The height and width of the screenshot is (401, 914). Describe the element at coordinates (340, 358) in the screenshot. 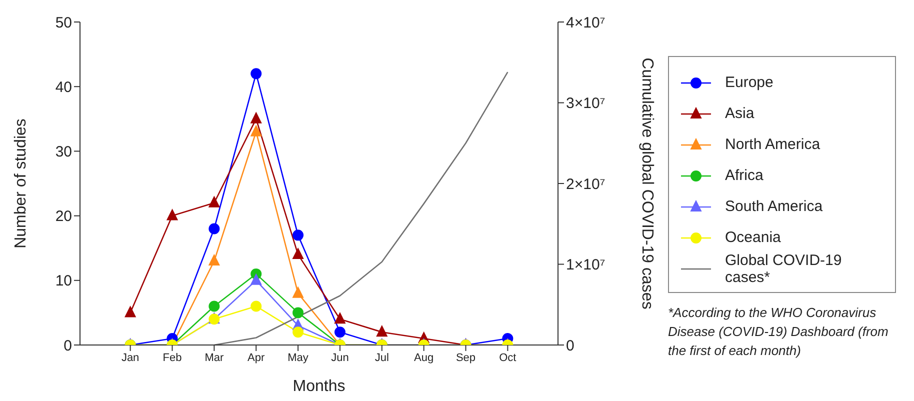

I see `x-tick-label: Jun` at that location.